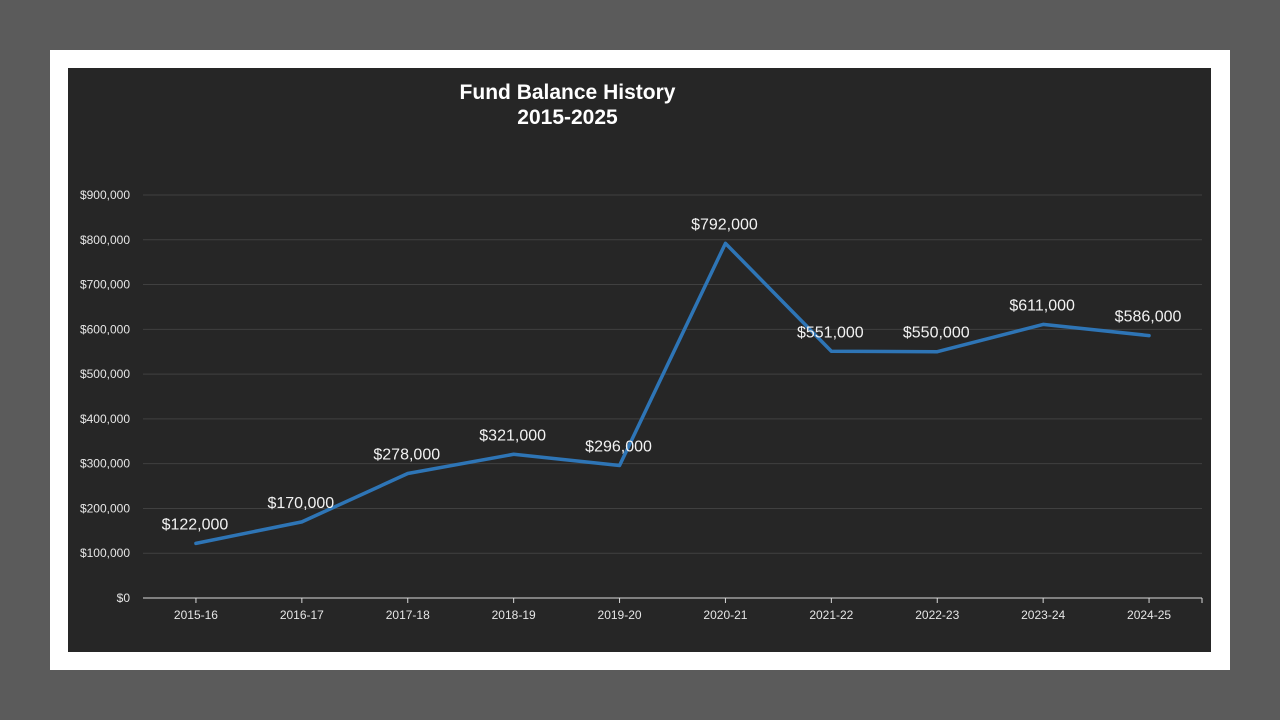 The image size is (1280, 720). What do you see at coordinates (105, 508) in the screenshot?
I see `y-tick-label: $200,000` at bounding box center [105, 508].